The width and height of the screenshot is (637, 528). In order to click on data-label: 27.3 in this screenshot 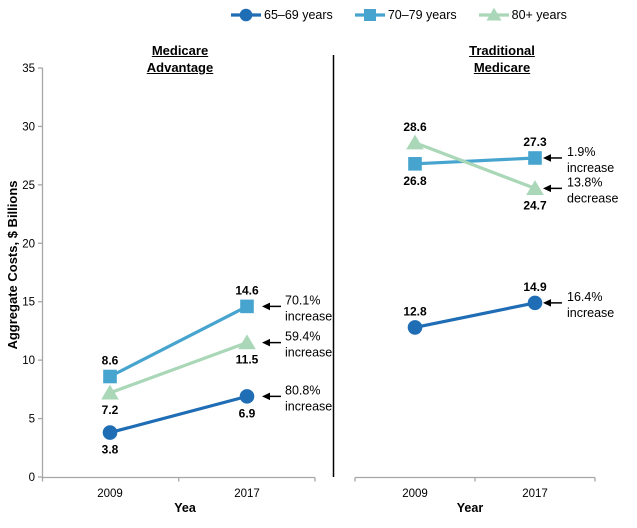, I will do `click(535, 142)`.